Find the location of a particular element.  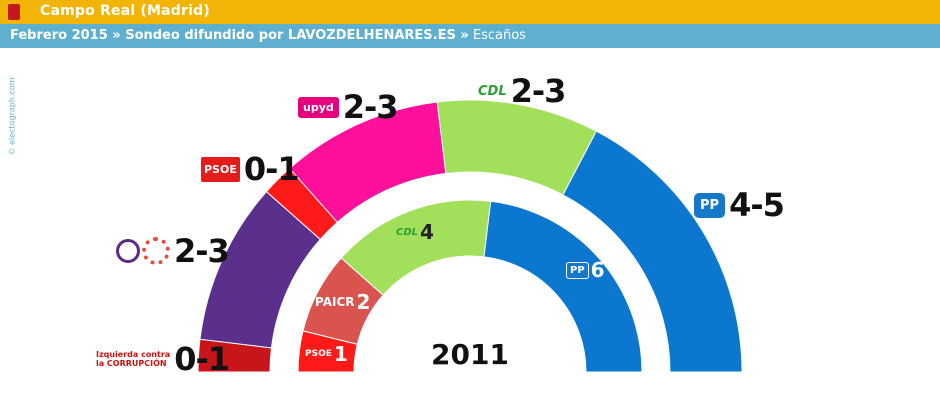

seats-pp: 4-5 is located at coordinates (757, 205).